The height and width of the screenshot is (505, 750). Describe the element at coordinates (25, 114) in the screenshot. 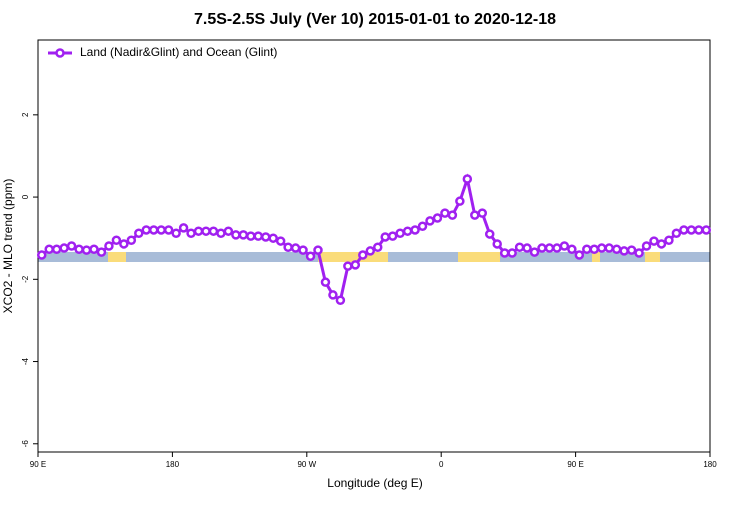

I see `y-tick-label: 2` at that location.